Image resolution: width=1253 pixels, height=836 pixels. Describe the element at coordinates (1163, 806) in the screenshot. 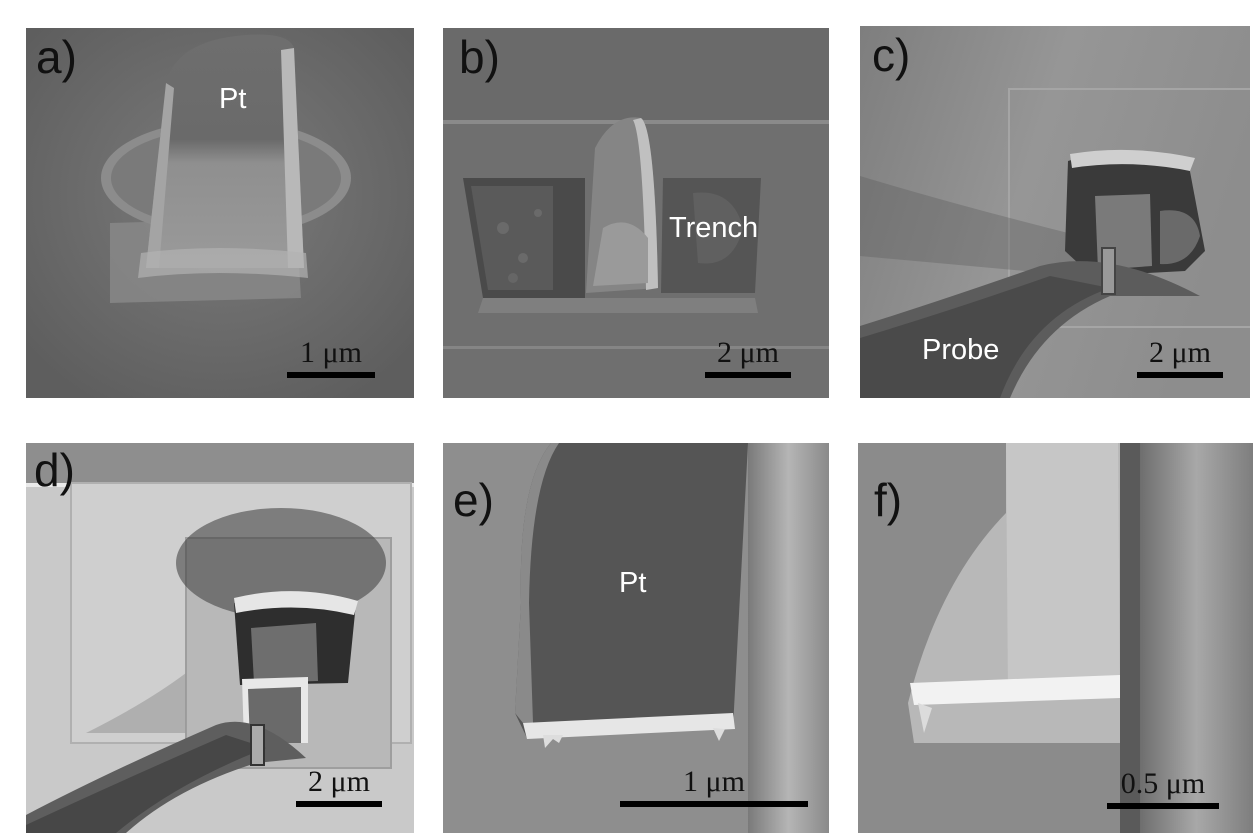

I see `scale-line-f` at that location.